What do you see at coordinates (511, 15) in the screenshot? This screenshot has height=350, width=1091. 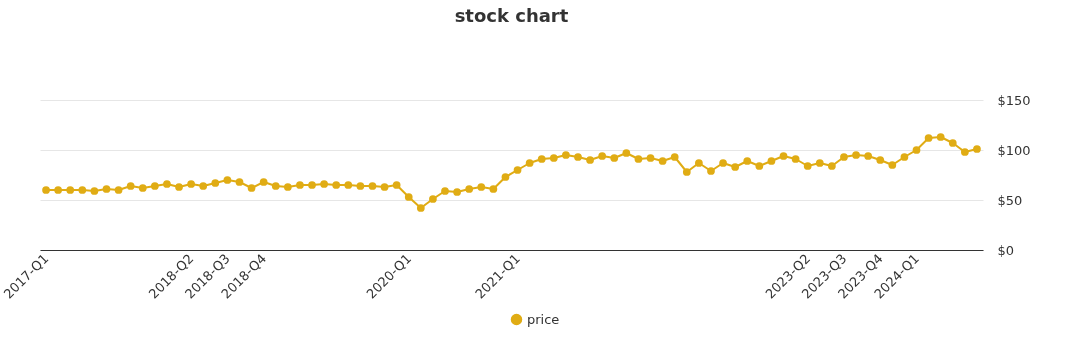 I see `chart-title: stock chart` at bounding box center [511, 15].